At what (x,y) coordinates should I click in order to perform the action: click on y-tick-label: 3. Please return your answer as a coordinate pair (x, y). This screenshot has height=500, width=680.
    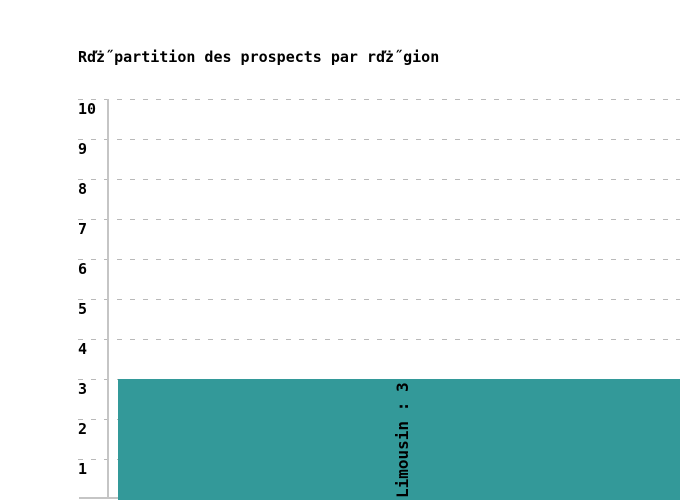
    Looking at the image, I should click on (83, 389).